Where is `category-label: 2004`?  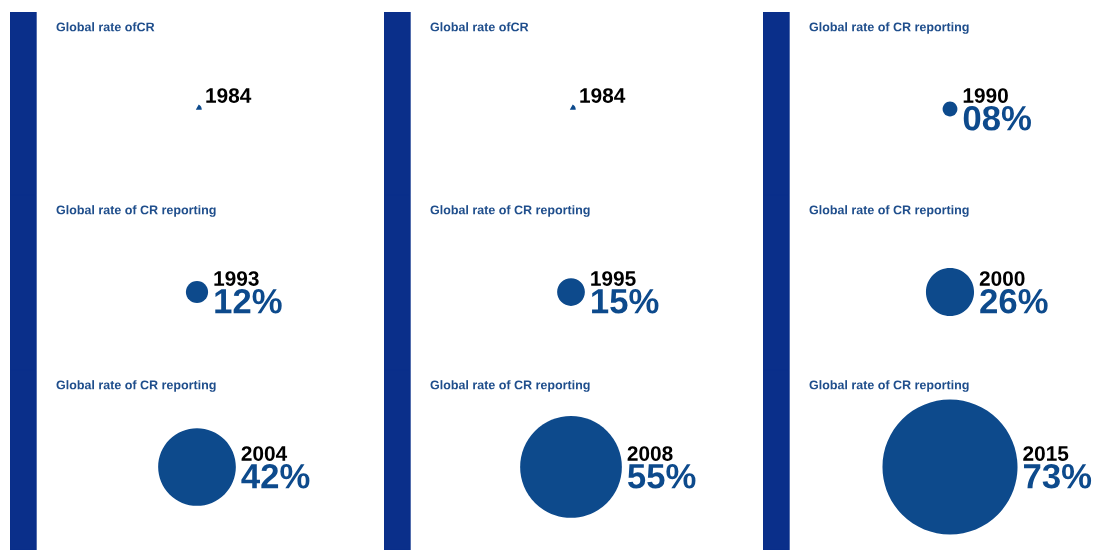
category-label: 2004 is located at coordinates (264, 453).